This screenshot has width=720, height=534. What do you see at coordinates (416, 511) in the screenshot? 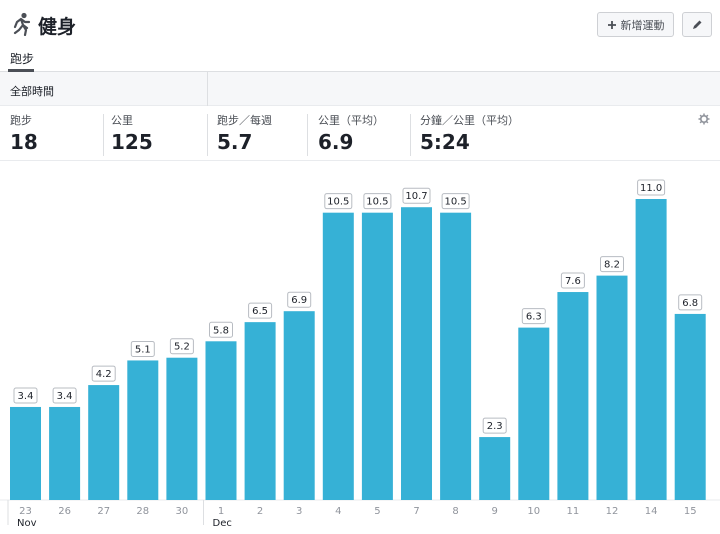
I see `x-tick-label: 7` at bounding box center [416, 511].